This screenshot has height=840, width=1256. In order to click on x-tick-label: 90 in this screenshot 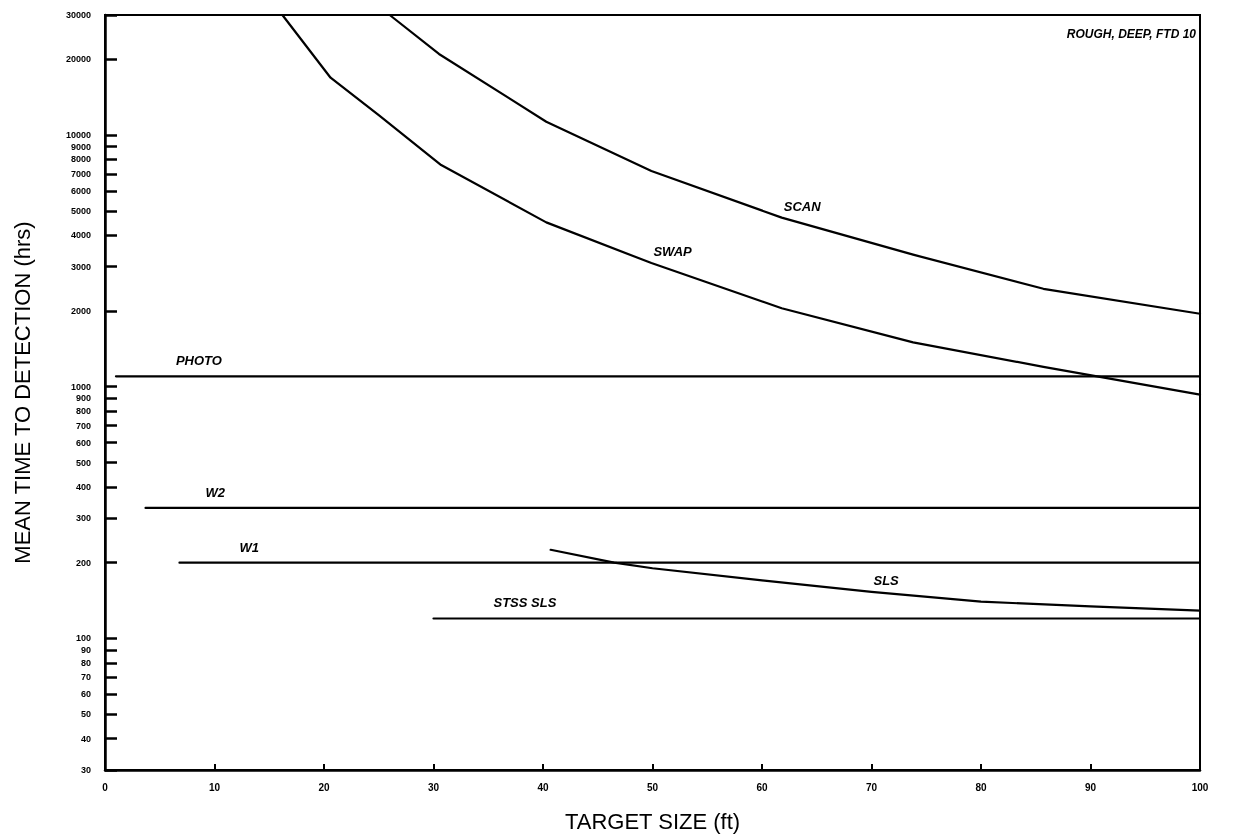, I will do `click(1090, 787)`.